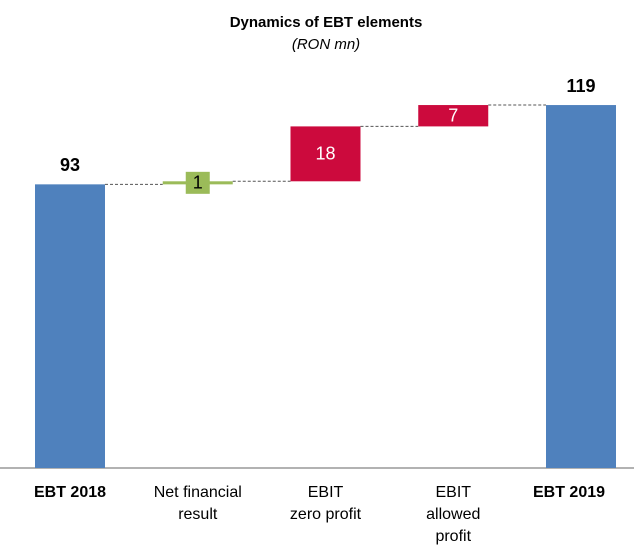 This screenshot has height=556, width=634. I want to click on value-label: 18, so click(325, 154).